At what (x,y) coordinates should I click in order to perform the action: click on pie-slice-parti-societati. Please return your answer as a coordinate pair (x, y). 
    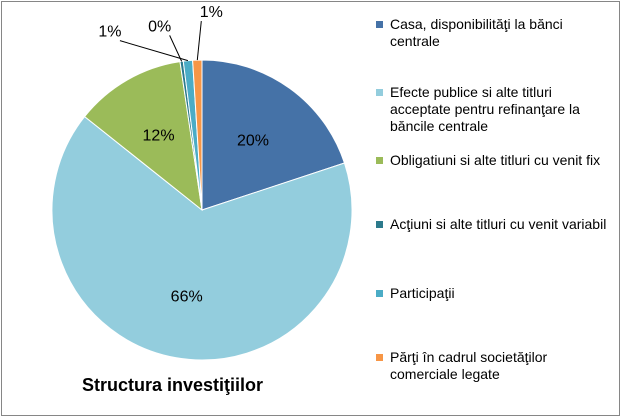
    Looking at the image, I should click on (197, 135).